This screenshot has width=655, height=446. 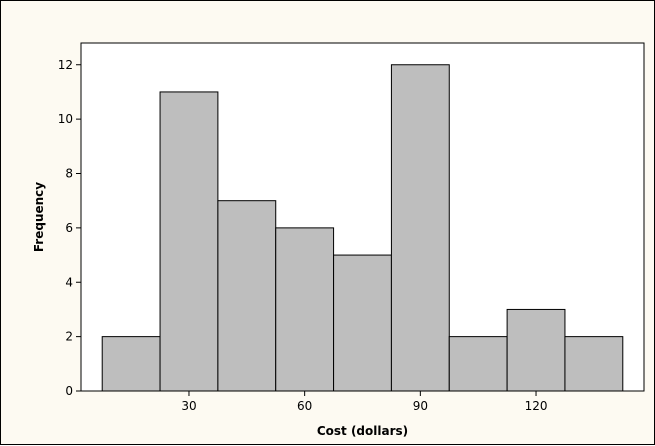 What do you see at coordinates (69, 174) in the screenshot?
I see `y-tick-label: 8` at bounding box center [69, 174].